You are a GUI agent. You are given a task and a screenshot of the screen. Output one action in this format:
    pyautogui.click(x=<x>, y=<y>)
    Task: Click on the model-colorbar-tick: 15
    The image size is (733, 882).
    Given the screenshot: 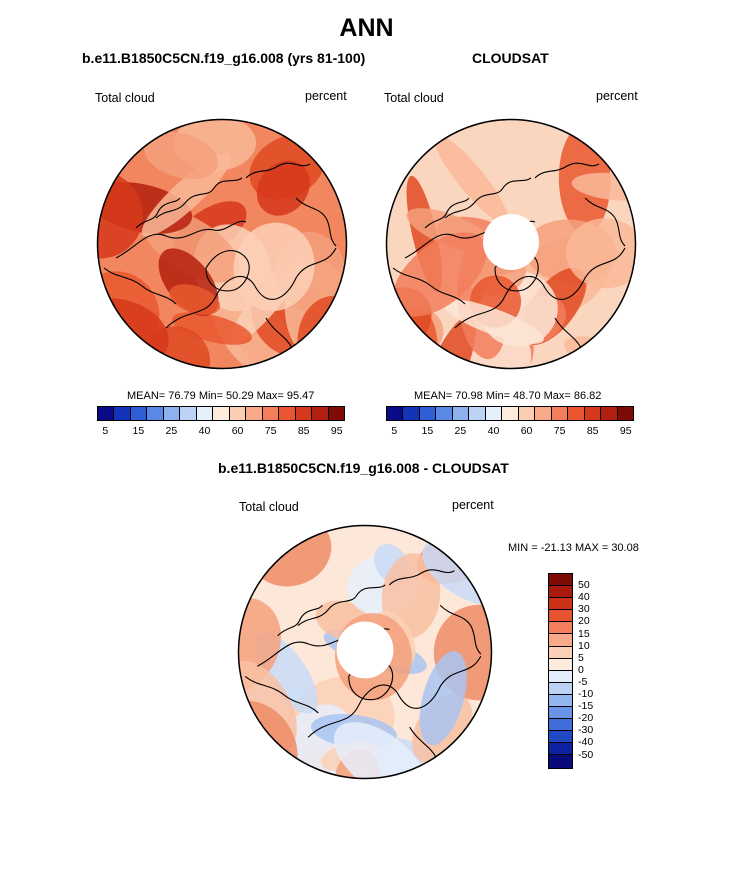 What is the action you would take?
    pyautogui.click(x=138, y=431)
    